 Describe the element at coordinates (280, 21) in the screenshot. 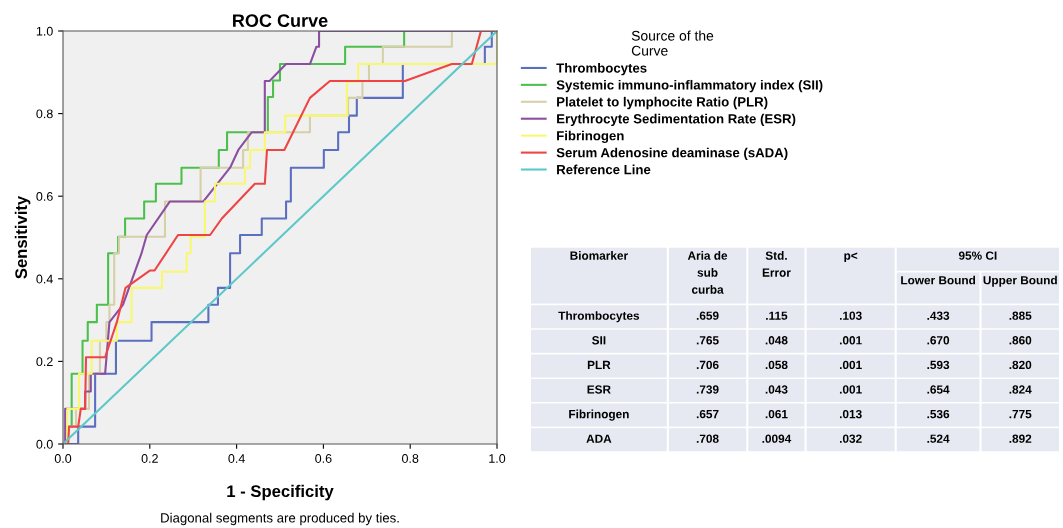

I see `chart-title: ROC Curve` at that location.